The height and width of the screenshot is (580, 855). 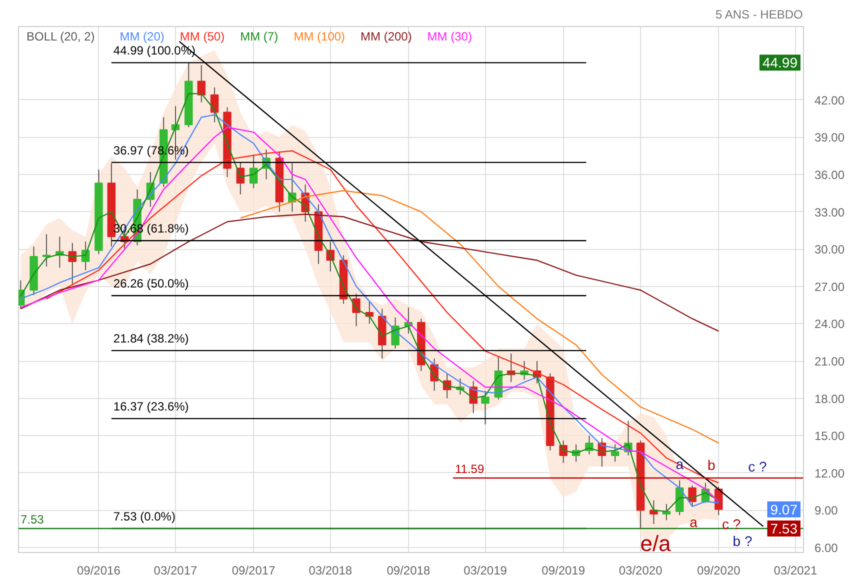 I want to click on y-tick-label: 39.00, so click(x=829, y=137).